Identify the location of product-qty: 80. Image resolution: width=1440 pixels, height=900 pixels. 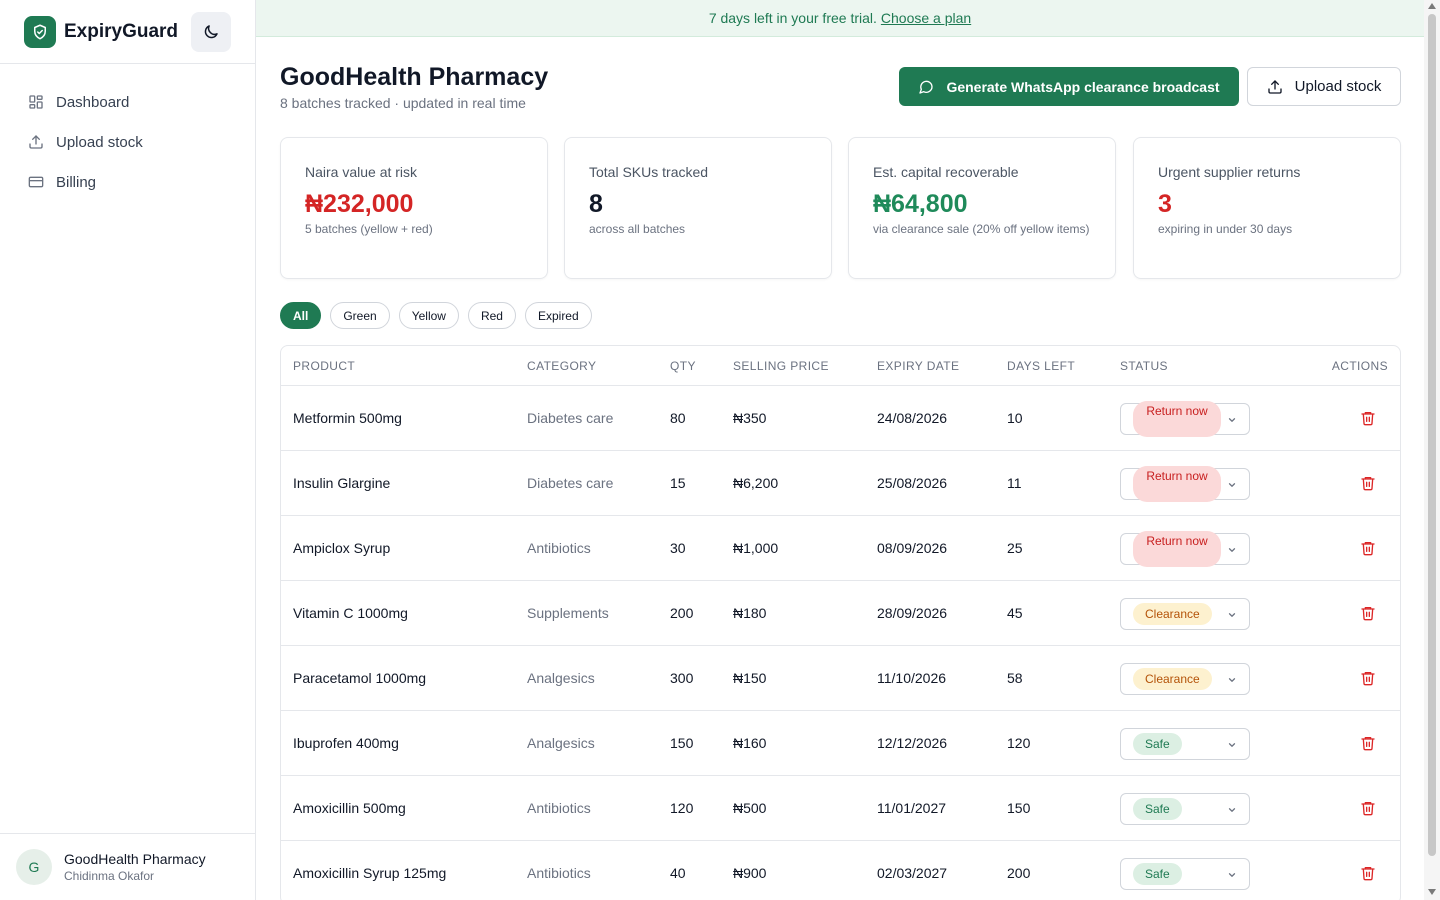
(678, 418).